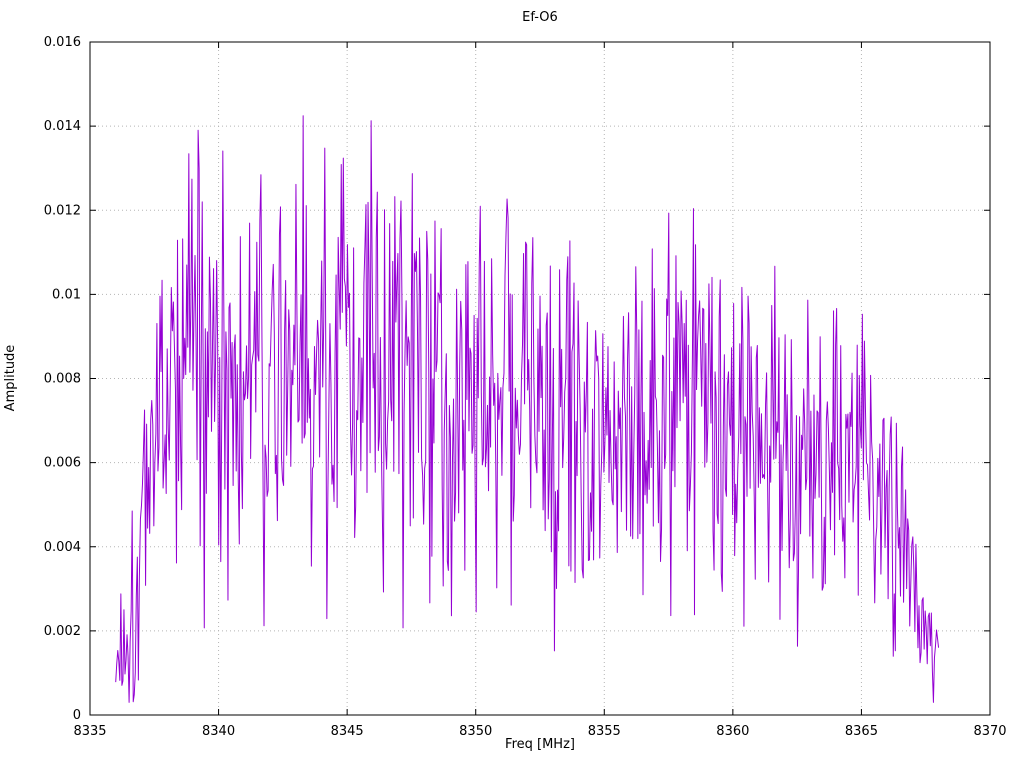 Image resolution: width=1024 pixels, height=773 pixels. Describe the element at coordinates (218, 731) in the screenshot. I see `x-tick-label: 8340` at that location.